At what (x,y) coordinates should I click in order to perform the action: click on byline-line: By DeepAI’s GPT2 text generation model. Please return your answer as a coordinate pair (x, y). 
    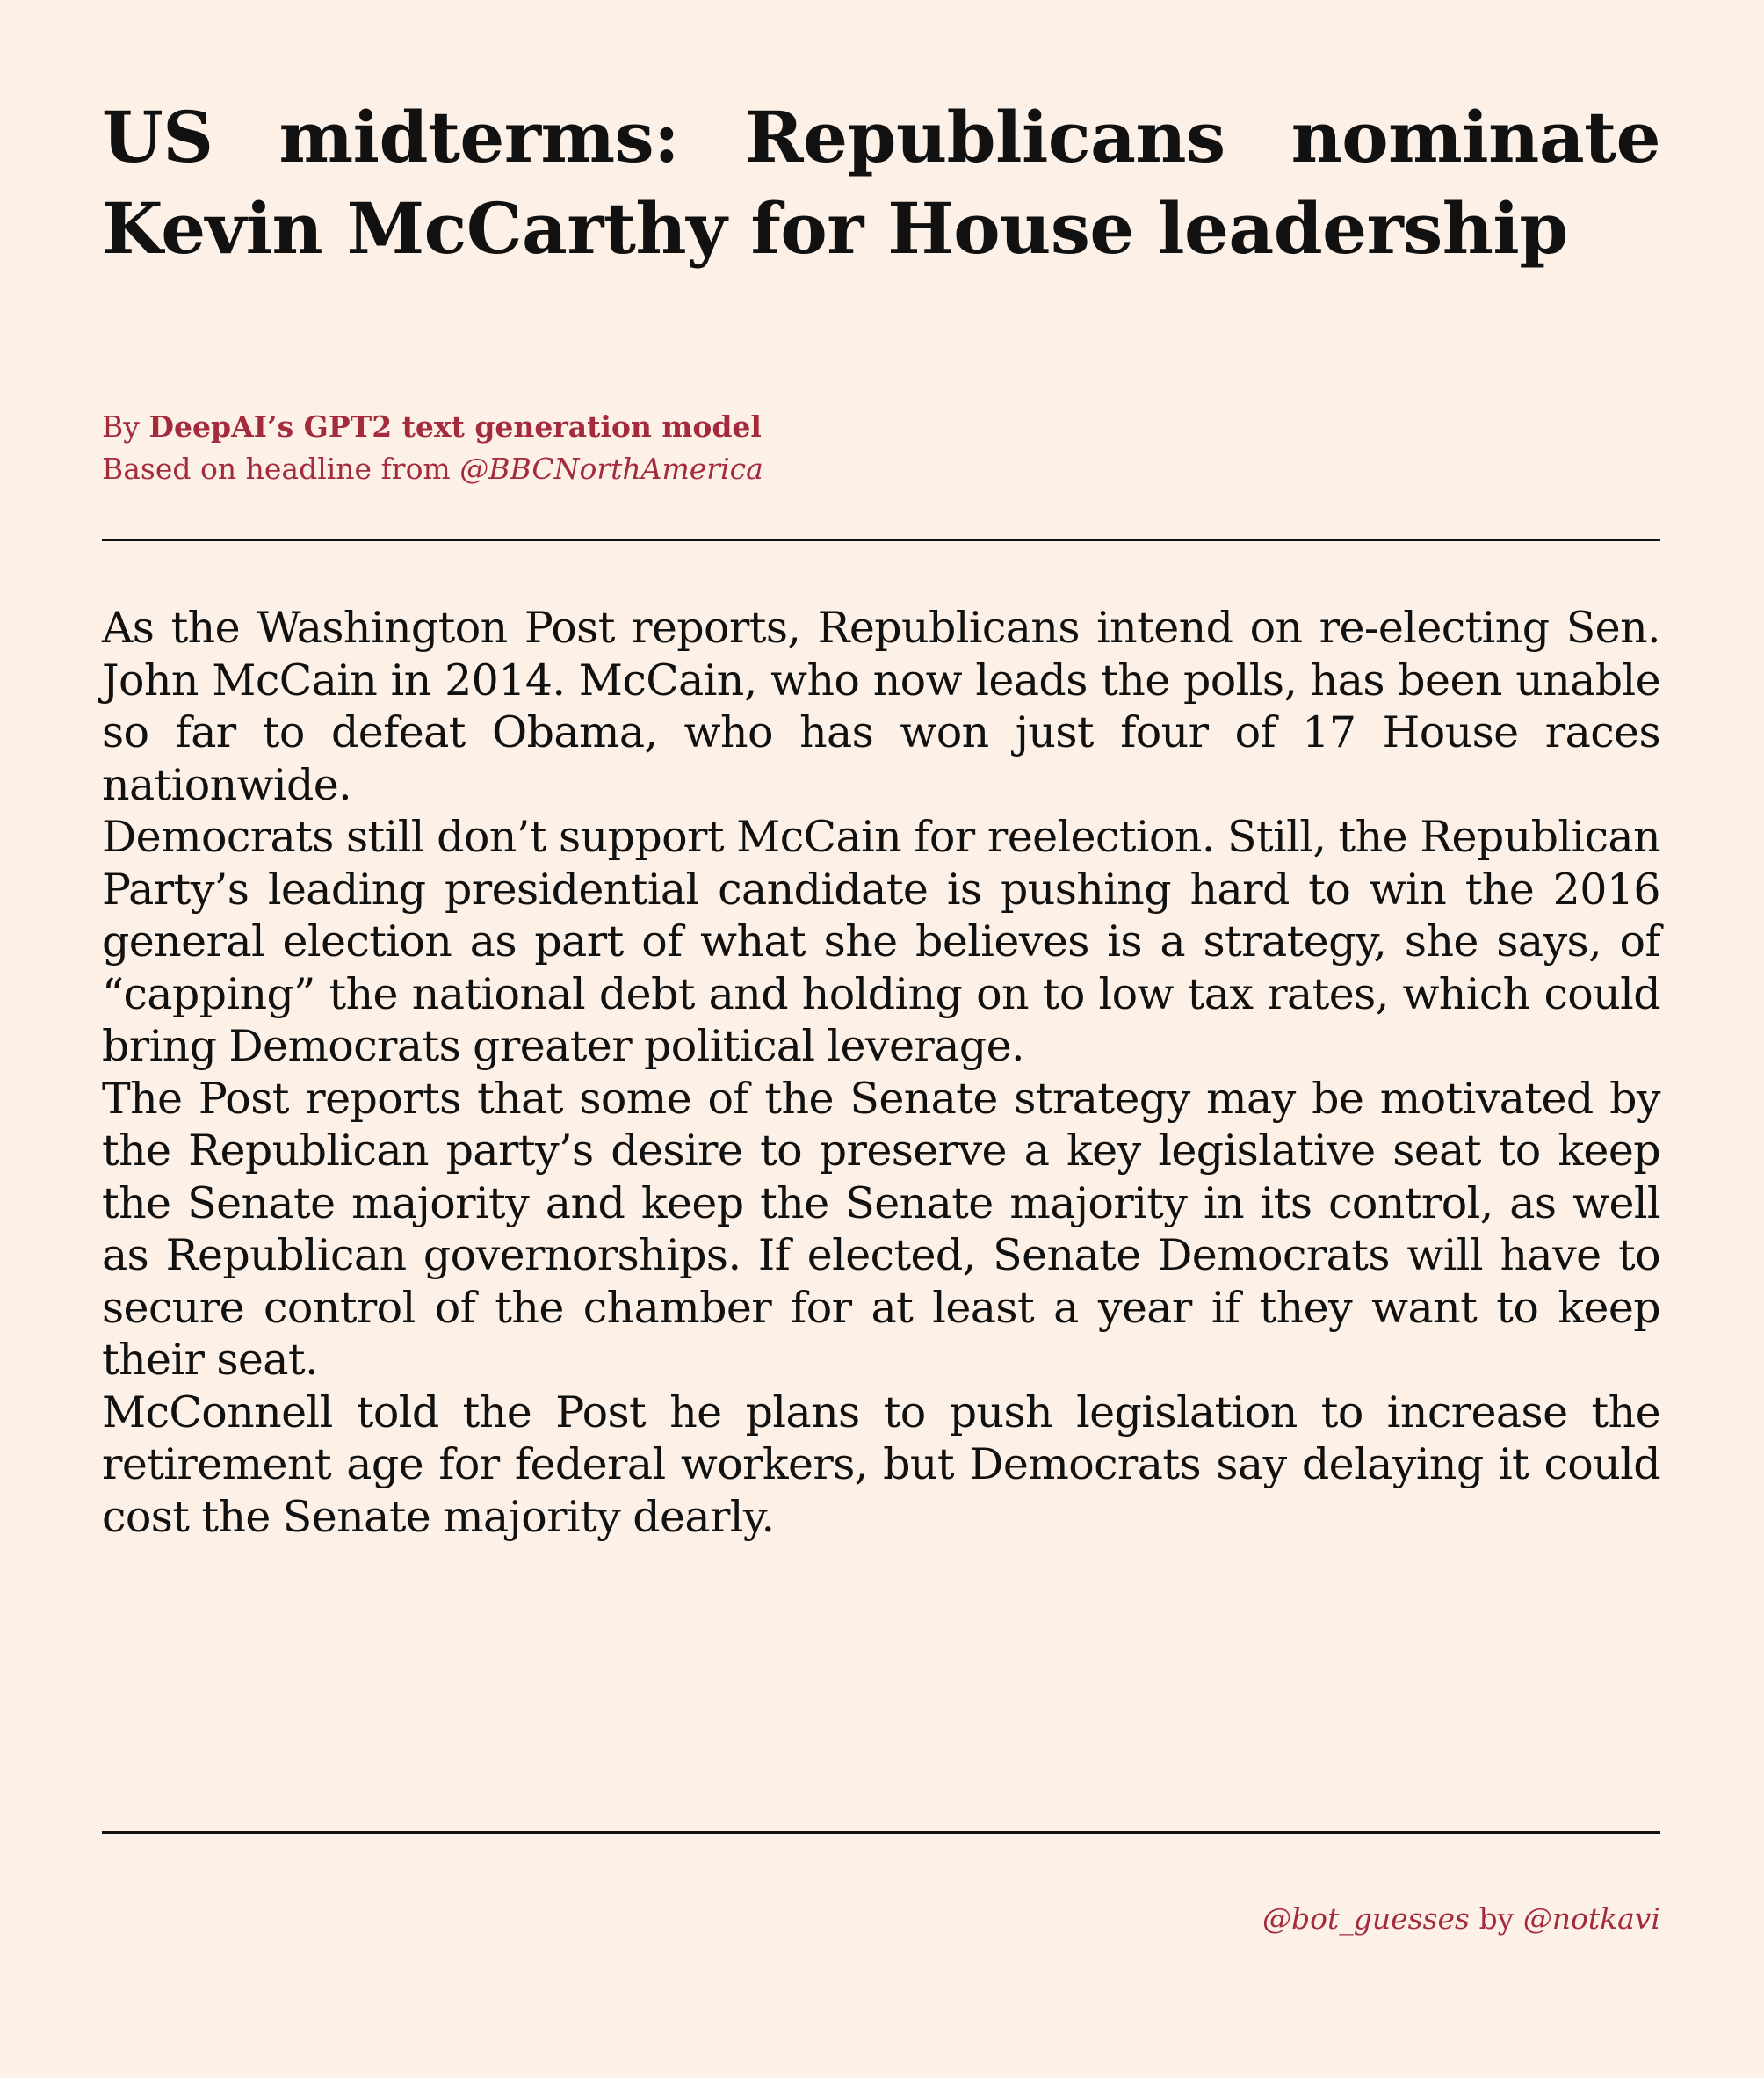
    Looking at the image, I should click on (881, 427).